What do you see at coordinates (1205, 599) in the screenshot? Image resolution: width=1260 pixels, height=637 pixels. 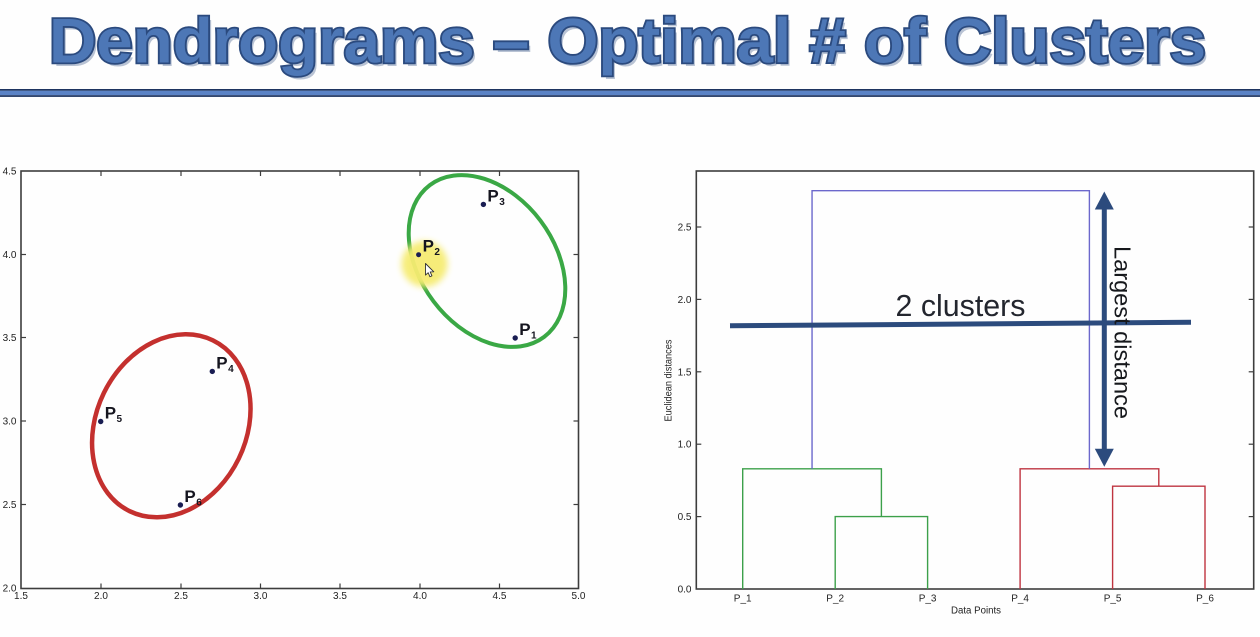 I see `svg-text: P_6` at bounding box center [1205, 599].